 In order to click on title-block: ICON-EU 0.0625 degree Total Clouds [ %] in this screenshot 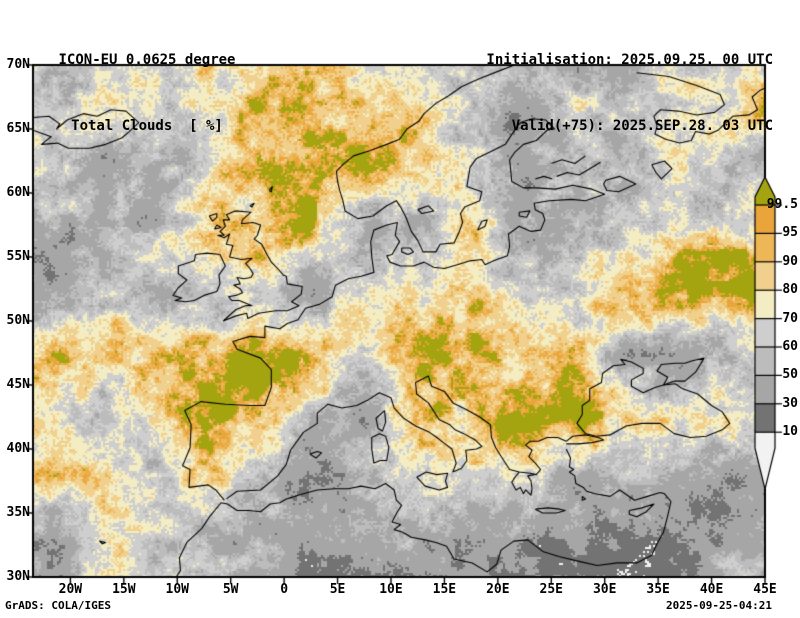, I will do `click(147, 93)`.